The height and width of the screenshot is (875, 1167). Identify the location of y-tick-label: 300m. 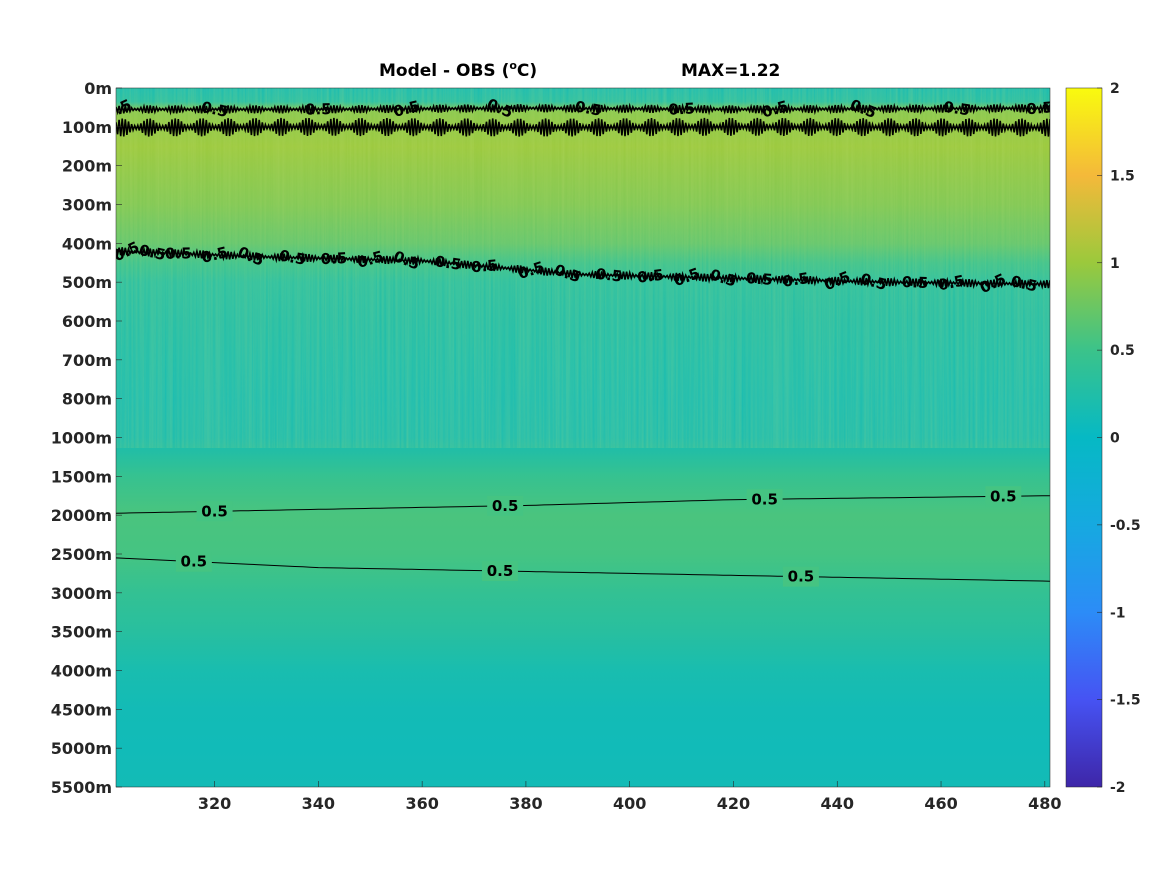
(87, 205).